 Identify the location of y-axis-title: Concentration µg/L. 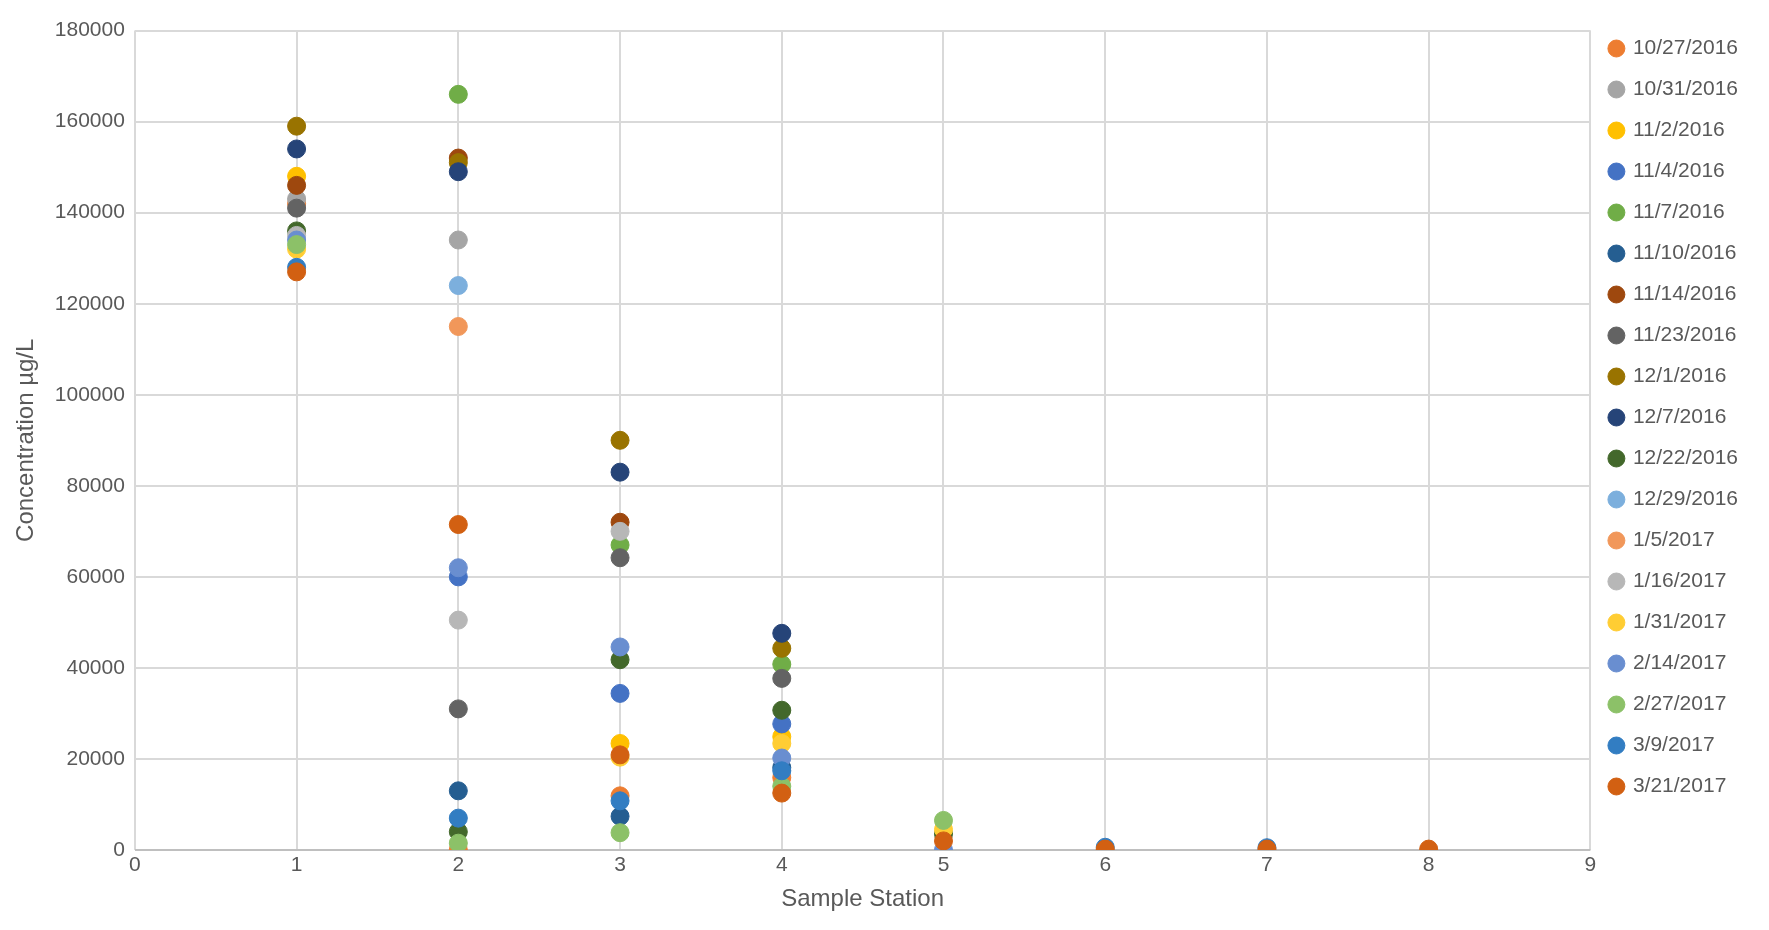
(25, 440).